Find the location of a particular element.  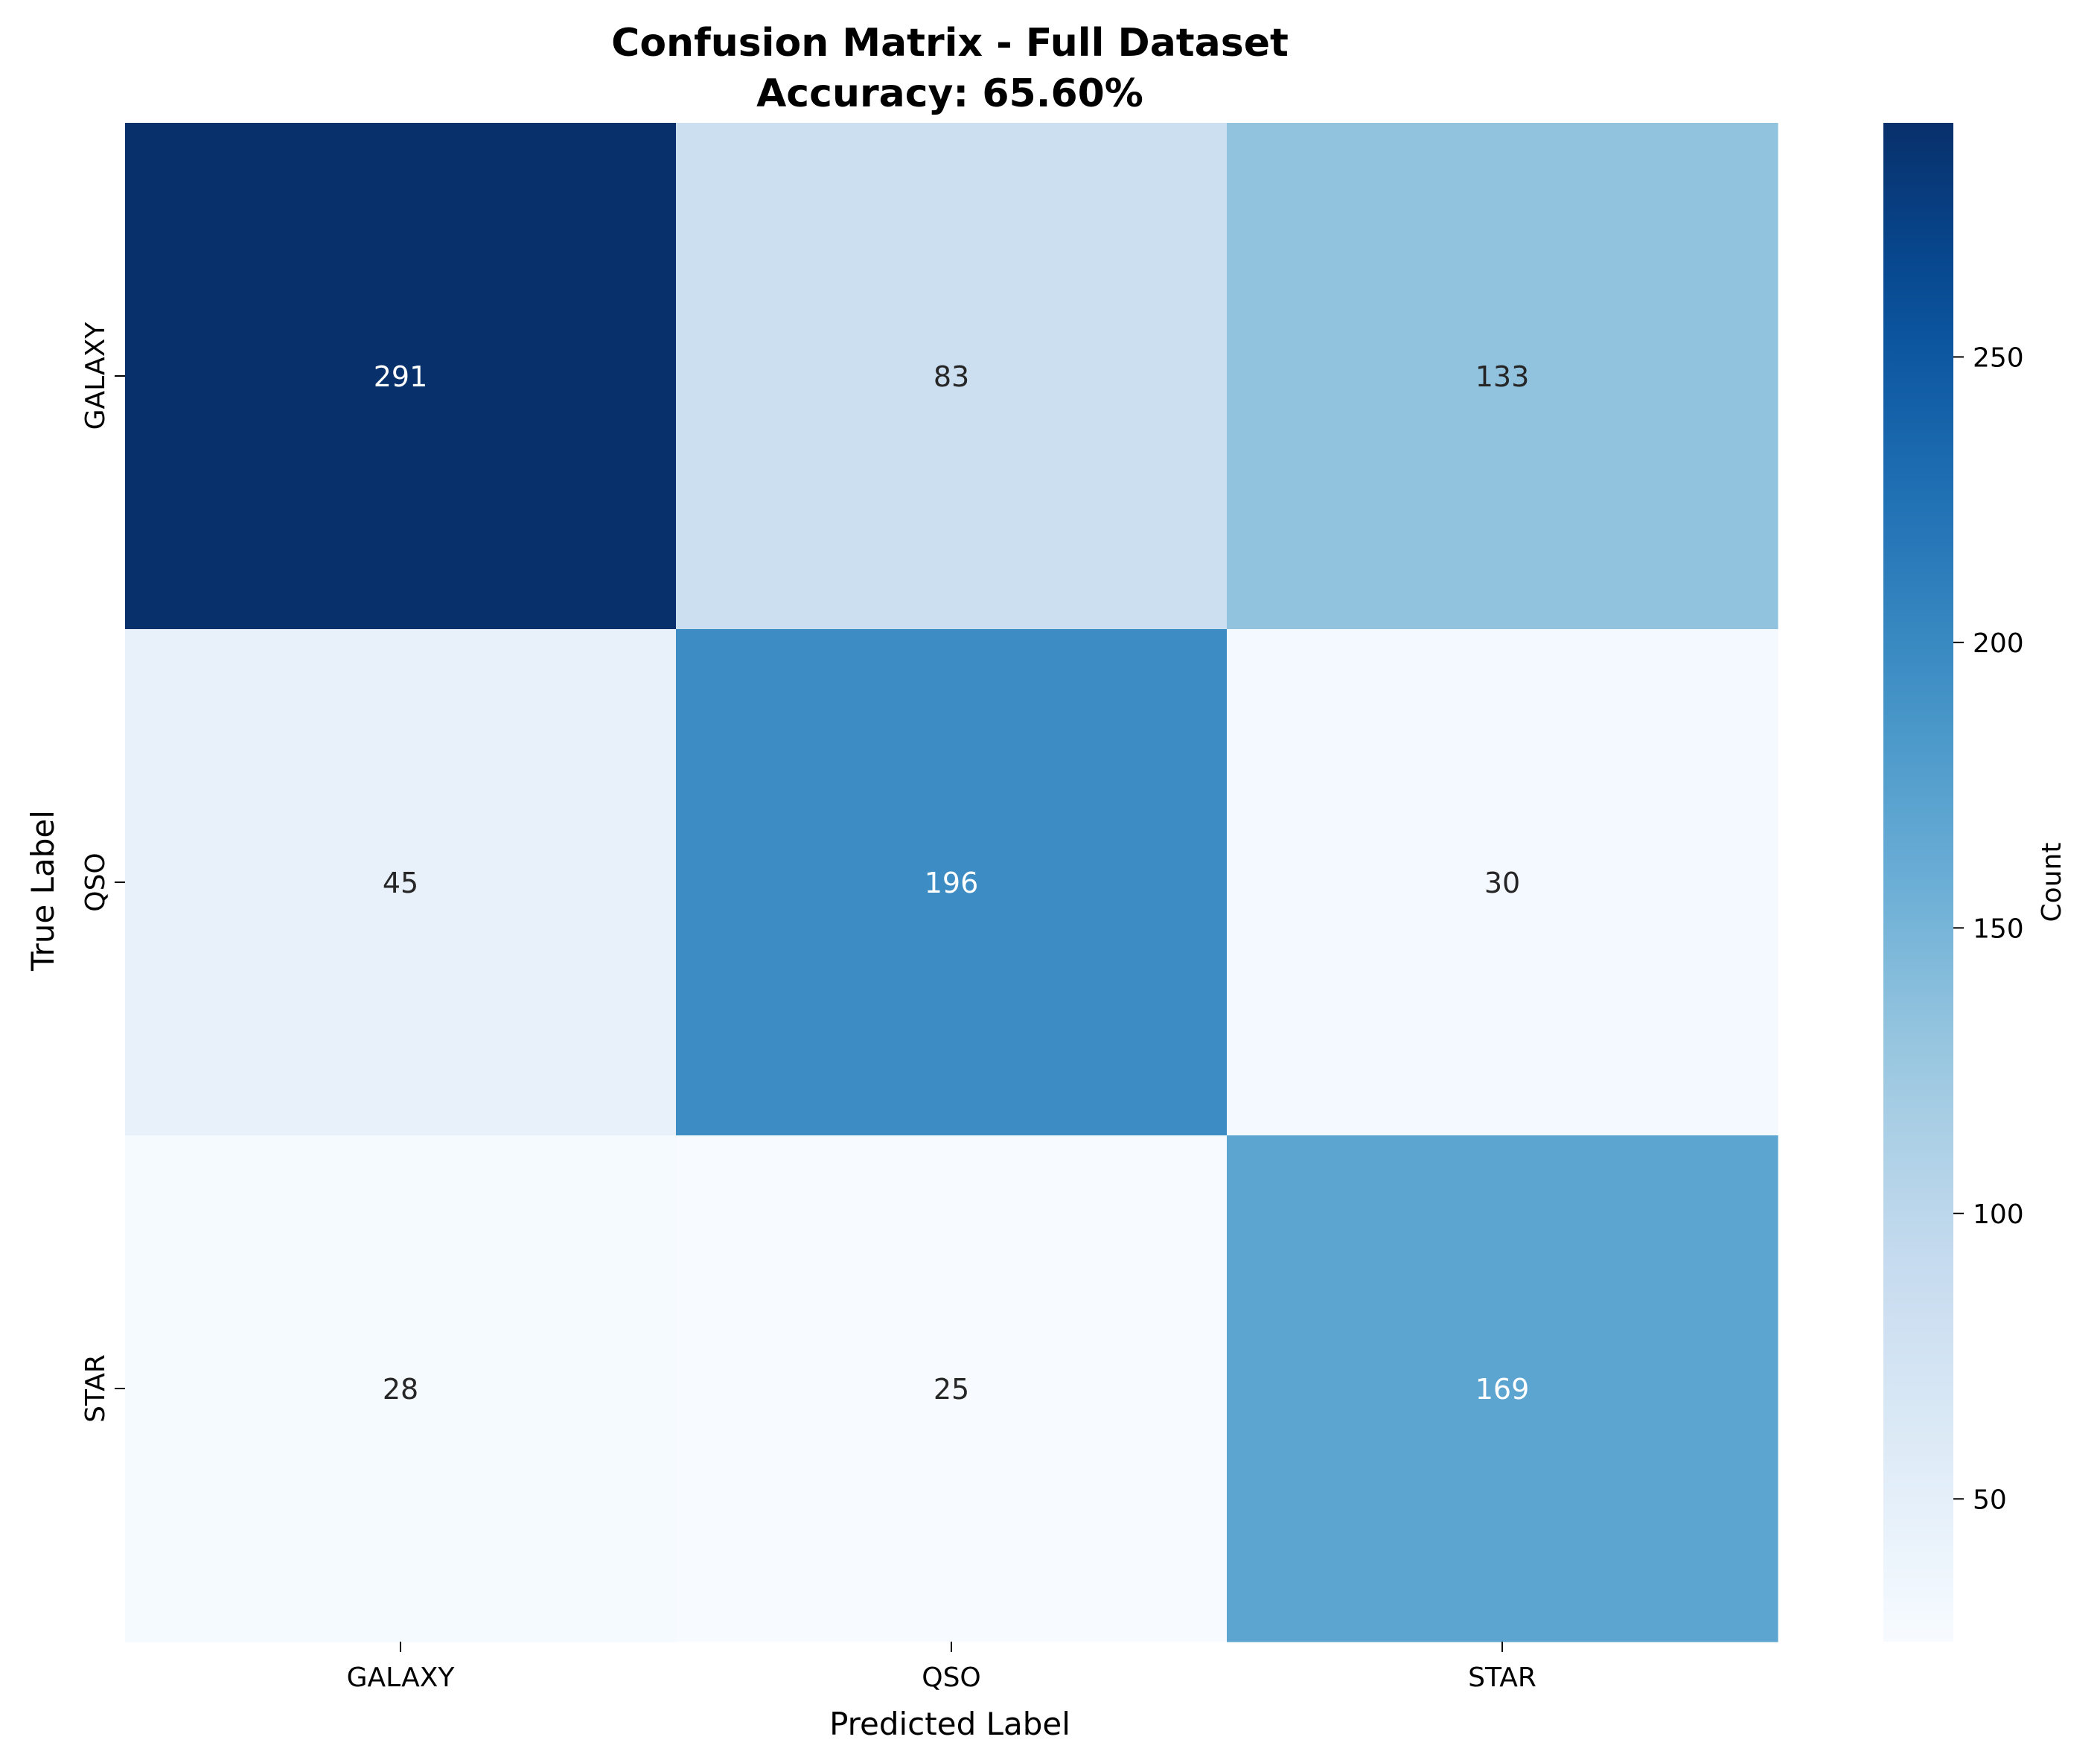

cell-value-label: 196 is located at coordinates (952, 883).